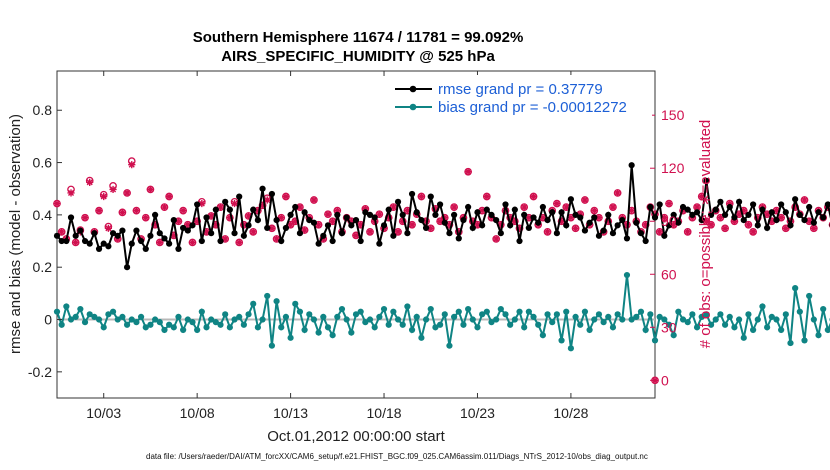 The height and width of the screenshot is (470, 830). Describe the element at coordinates (520, 89) in the screenshot. I see `legend-rmse-label: rmse grand pr = 0.37779` at that location.